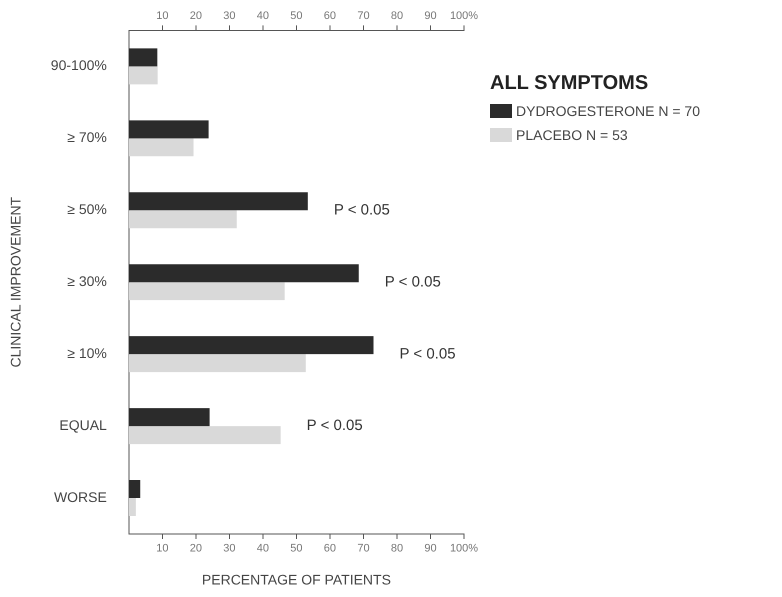  I want to click on text: ALL SYMPTOMS, so click(570, 83).